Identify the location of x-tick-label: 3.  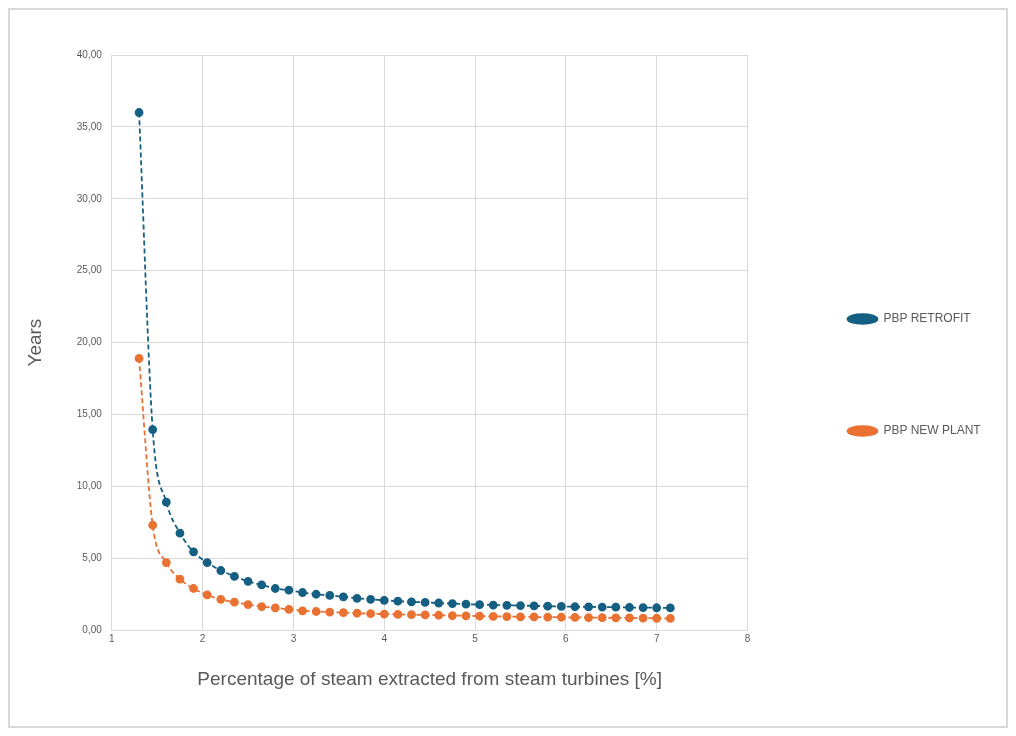
(293, 638).